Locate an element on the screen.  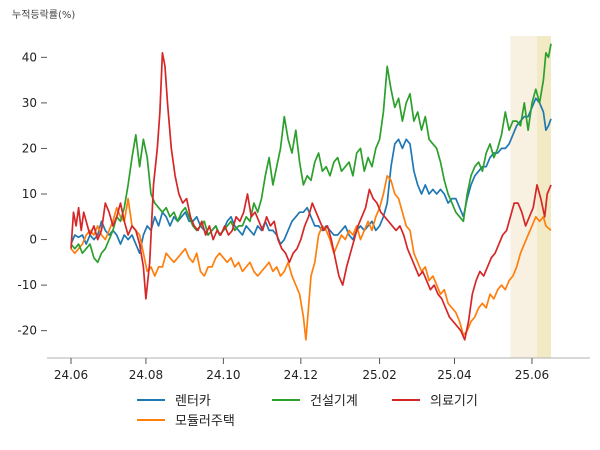
y-axis-ticks: -20 -10 0 10 20 30 40 is located at coordinates (32, 194).